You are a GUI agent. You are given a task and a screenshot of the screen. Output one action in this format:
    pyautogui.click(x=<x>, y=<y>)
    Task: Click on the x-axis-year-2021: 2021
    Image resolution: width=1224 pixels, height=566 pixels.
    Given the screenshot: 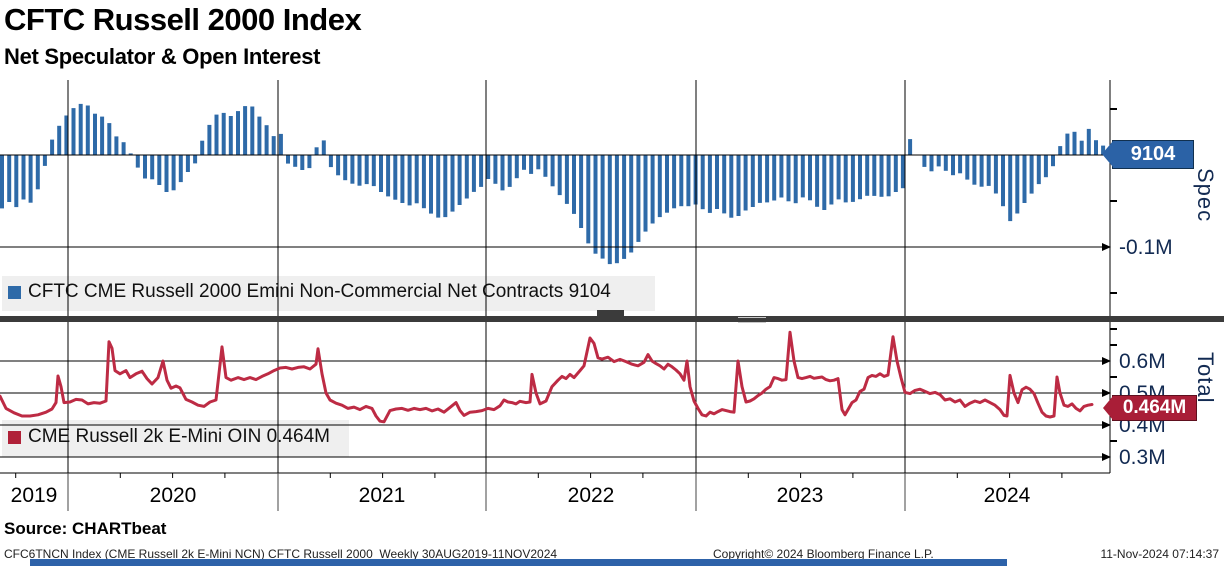 What is the action you would take?
    pyautogui.click(x=382, y=495)
    